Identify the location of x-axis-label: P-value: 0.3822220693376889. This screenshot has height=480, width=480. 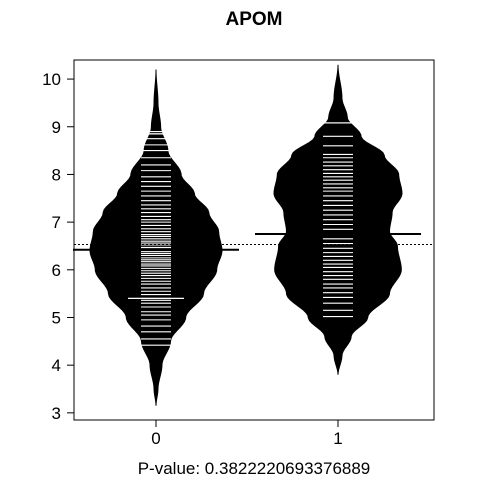
(254, 468).